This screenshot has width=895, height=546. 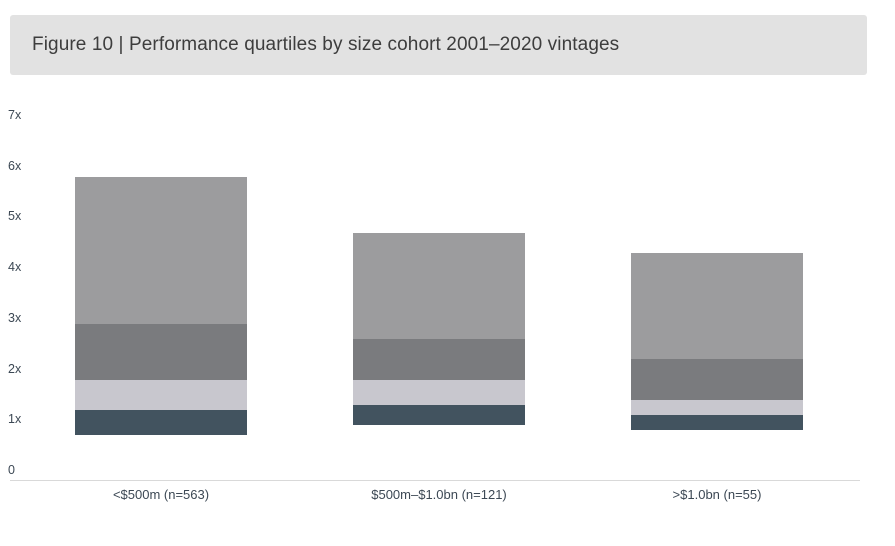 I want to click on x-axis-category-label: >$1.0bn (n=55), so click(x=717, y=494).